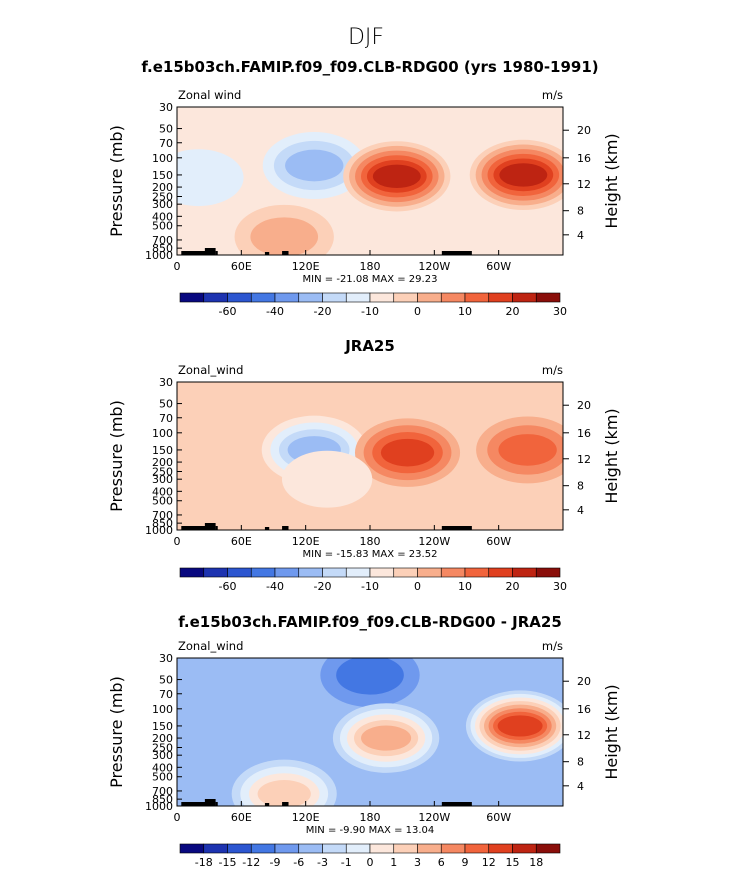 Image resolution: width=733 pixels, height=872 pixels. Describe the element at coordinates (228, 586) in the screenshot. I see `colorbar-label: -60` at that location.